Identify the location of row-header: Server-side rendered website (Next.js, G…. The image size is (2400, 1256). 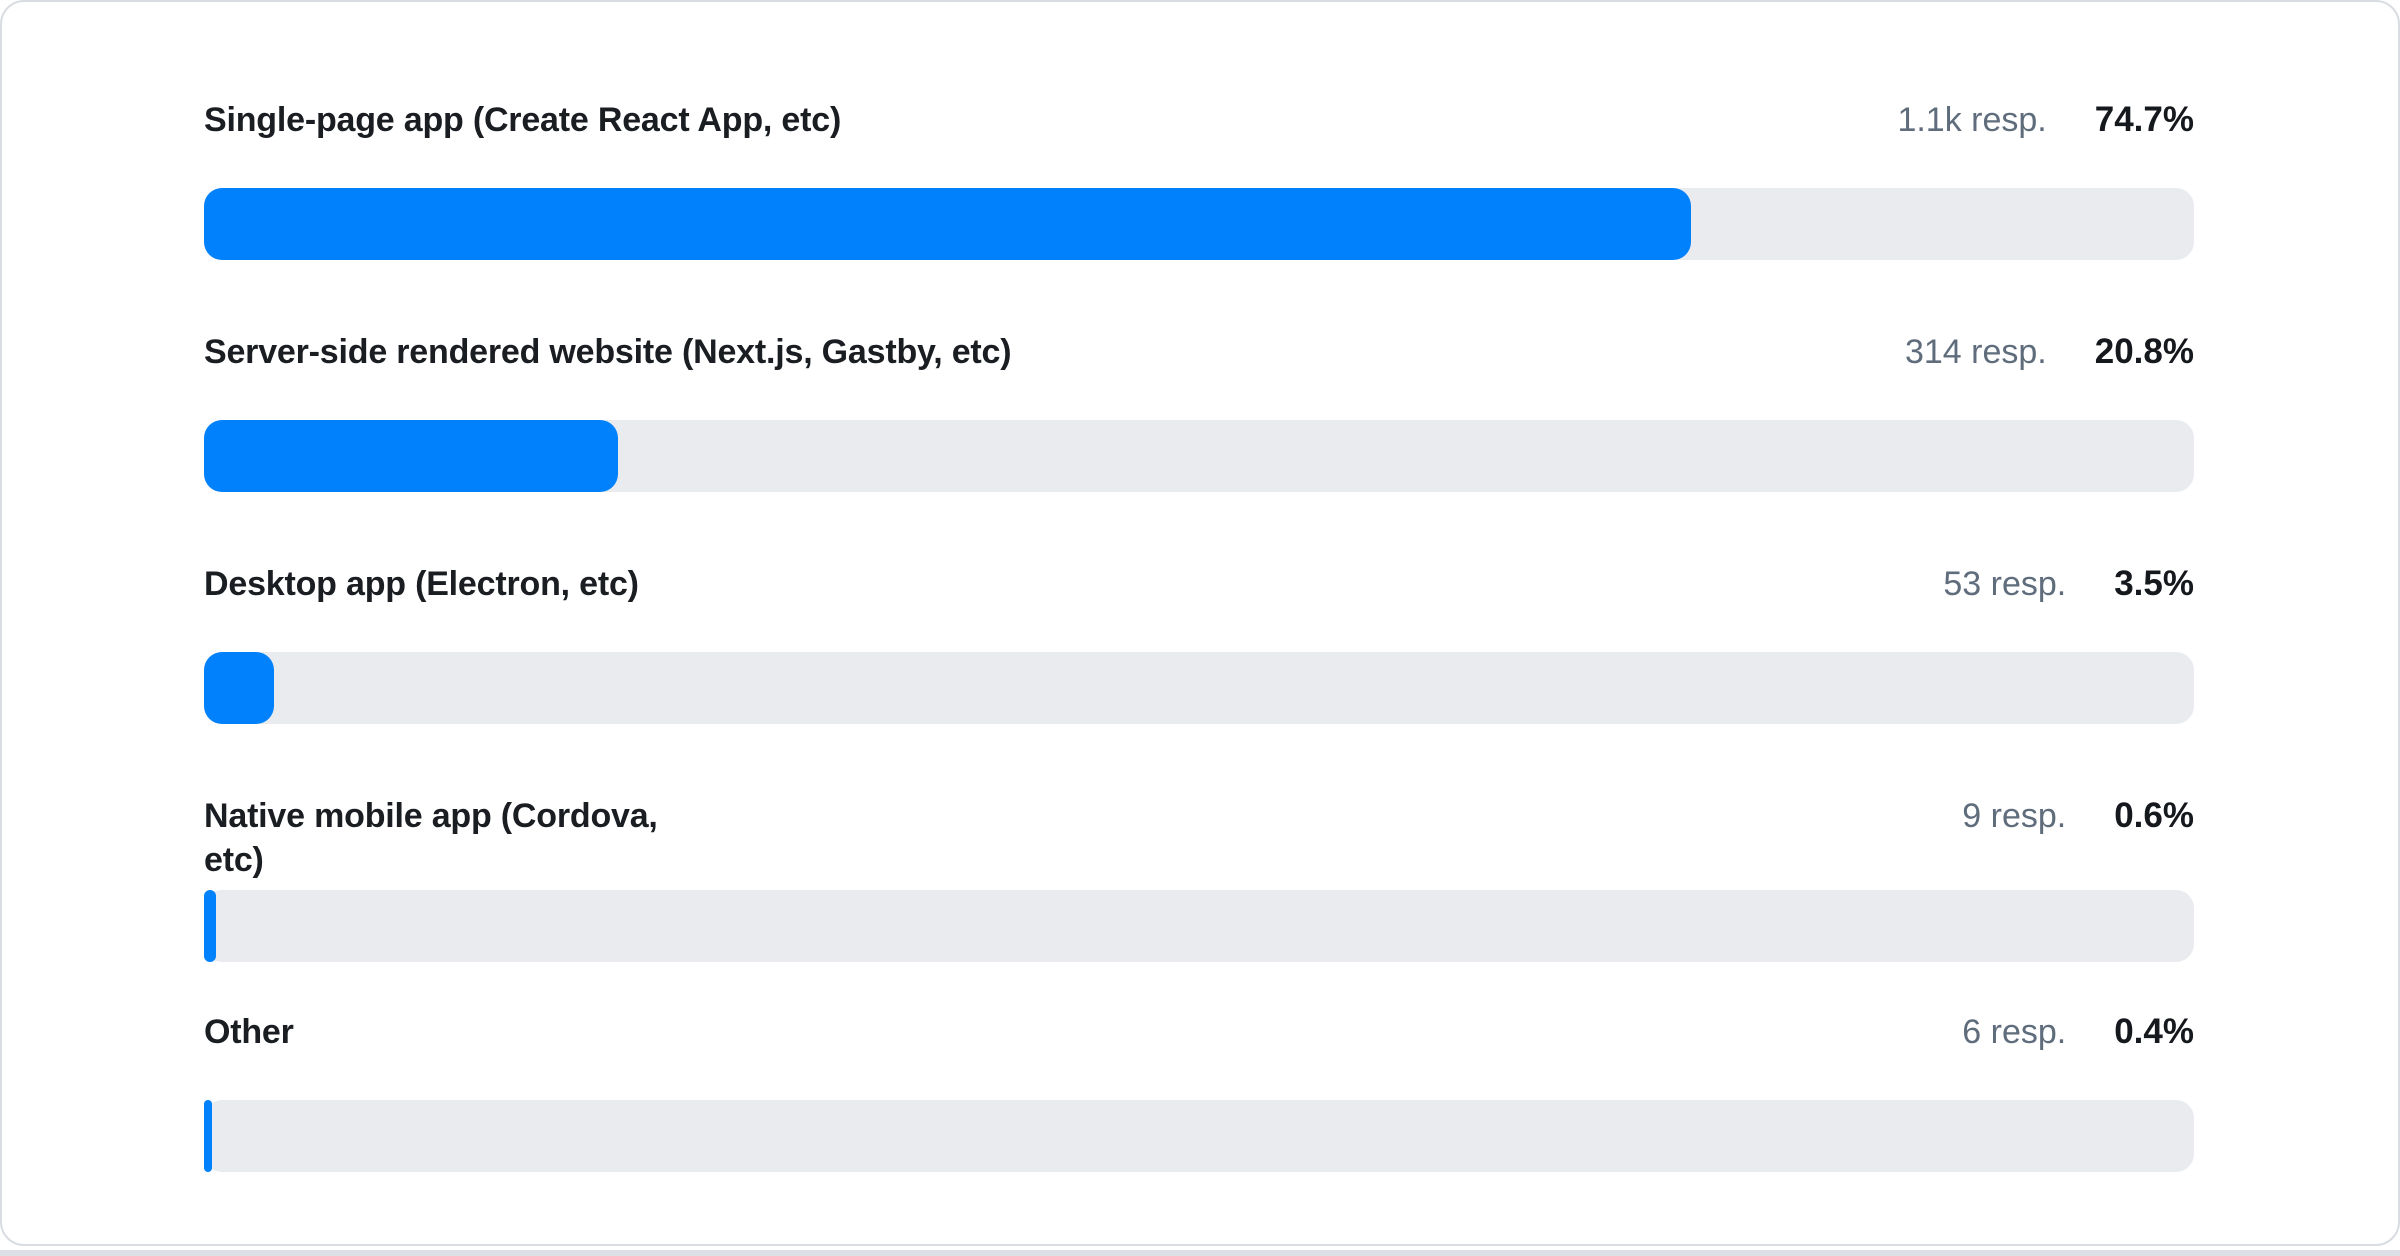
(1199, 352).